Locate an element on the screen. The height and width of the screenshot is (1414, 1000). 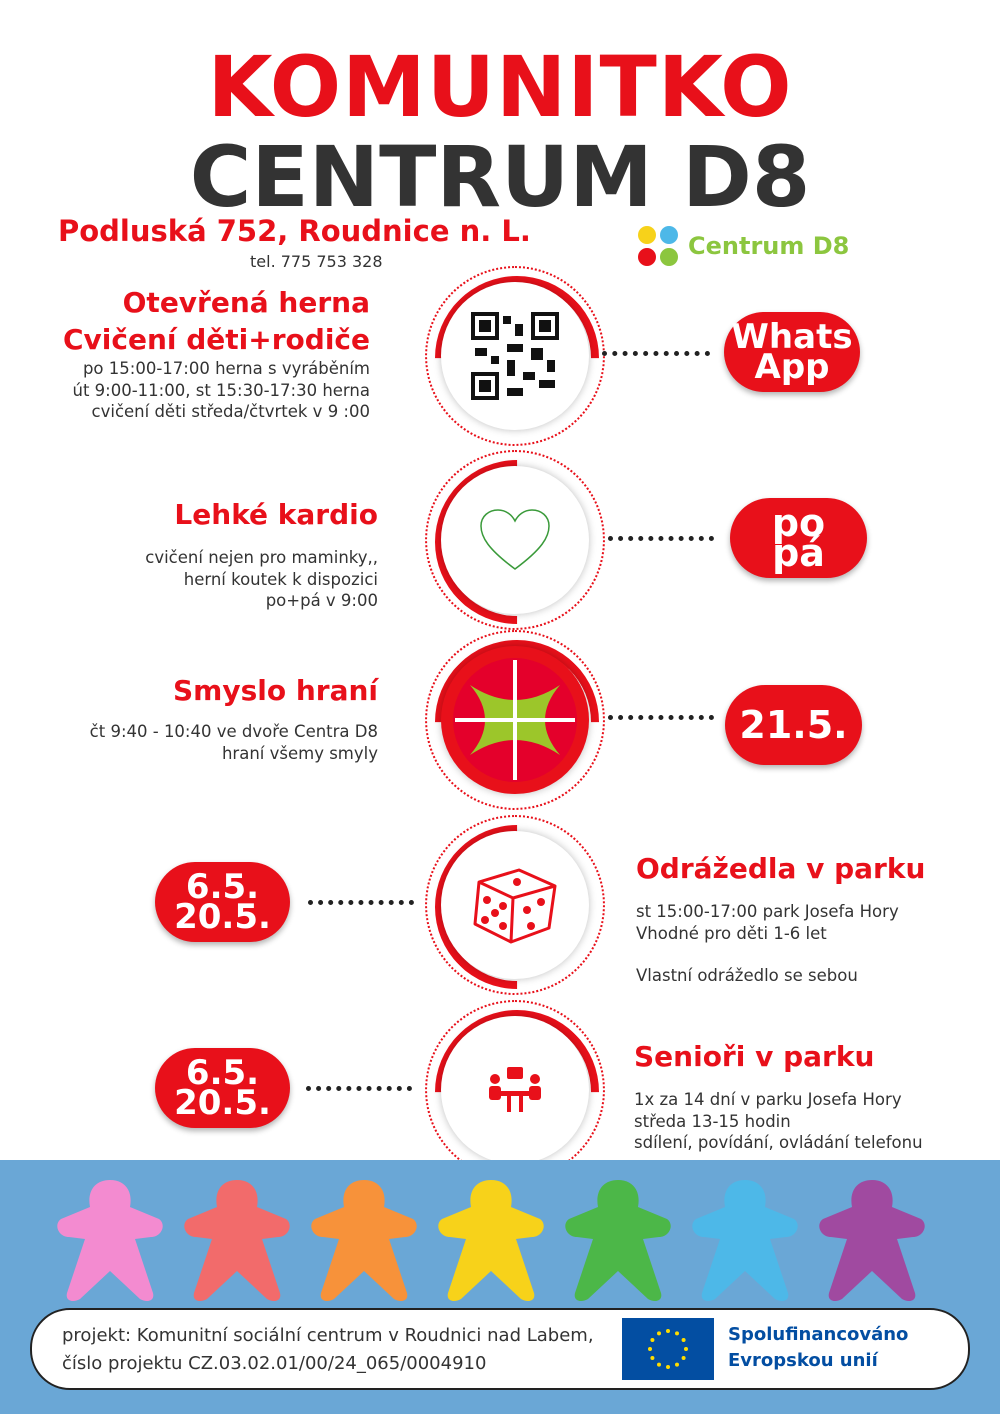
phone: tel. 775 753 328 is located at coordinates (316, 261).